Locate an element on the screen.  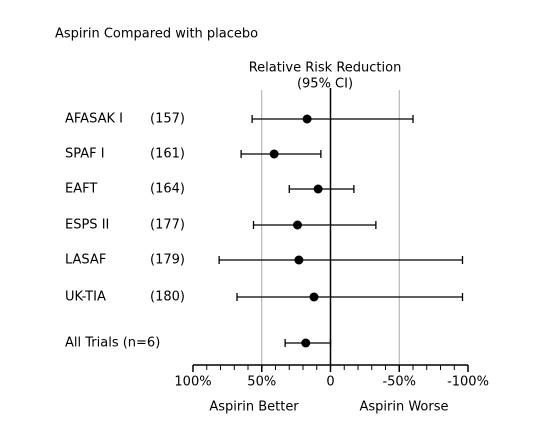
row-label: SPAF I is located at coordinates (85, 154).